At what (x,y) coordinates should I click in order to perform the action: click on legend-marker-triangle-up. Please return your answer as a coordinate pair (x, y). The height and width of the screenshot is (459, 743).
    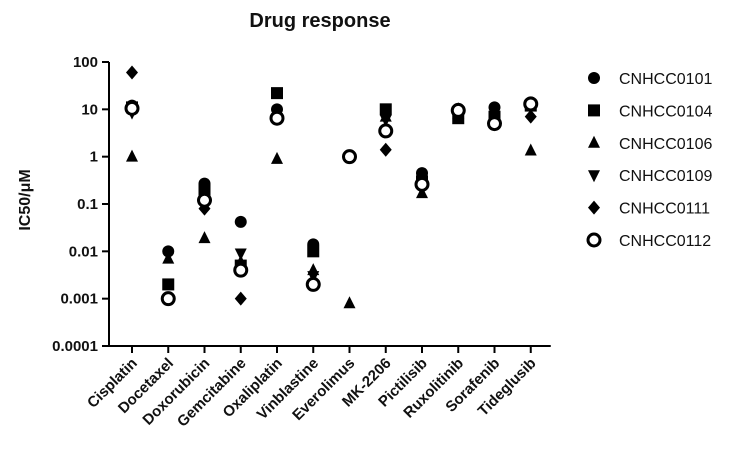
    Looking at the image, I should click on (594, 141).